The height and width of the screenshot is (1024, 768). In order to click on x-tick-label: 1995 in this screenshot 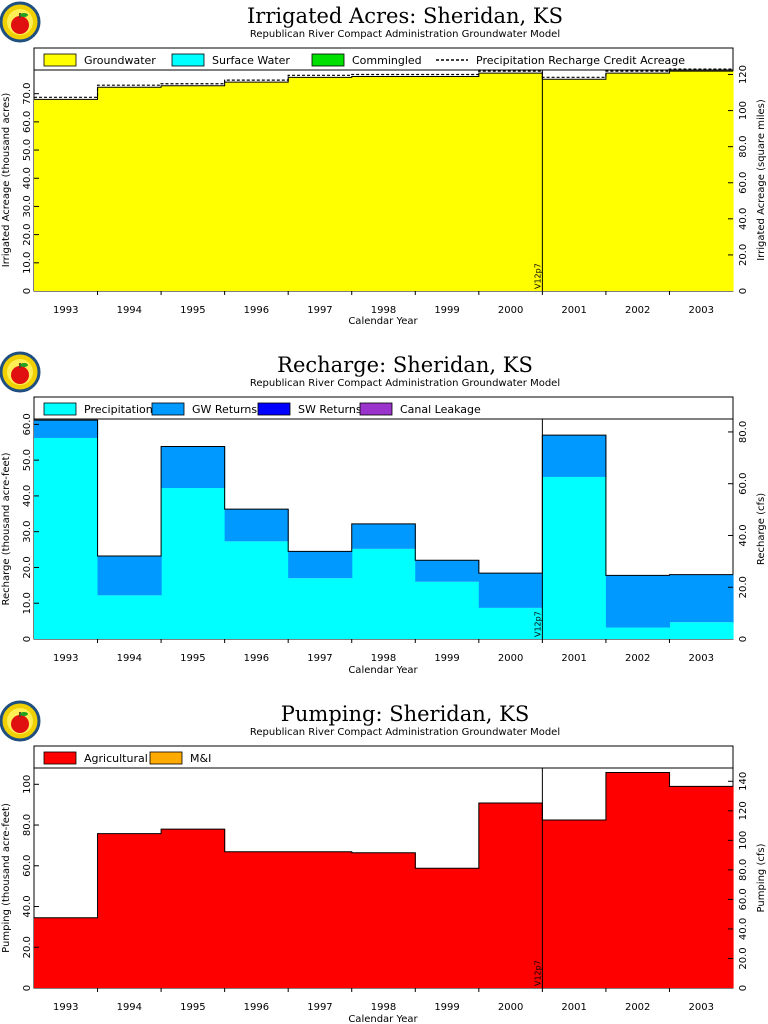, I will do `click(192, 1007)`.